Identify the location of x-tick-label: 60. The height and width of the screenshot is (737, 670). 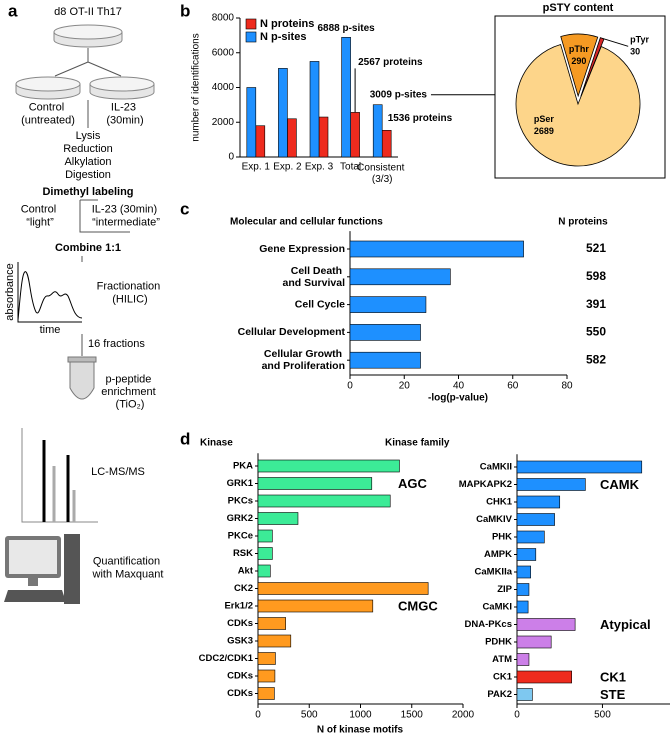
(513, 386).